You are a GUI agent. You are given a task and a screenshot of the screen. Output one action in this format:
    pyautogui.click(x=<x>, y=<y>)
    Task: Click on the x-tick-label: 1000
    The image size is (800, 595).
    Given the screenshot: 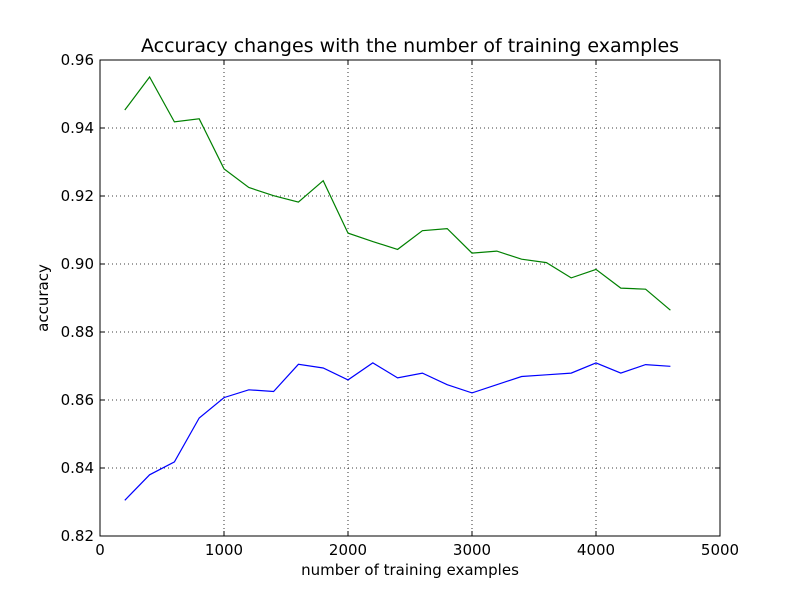 What is the action you would take?
    pyautogui.click(x=224, y=550)
    